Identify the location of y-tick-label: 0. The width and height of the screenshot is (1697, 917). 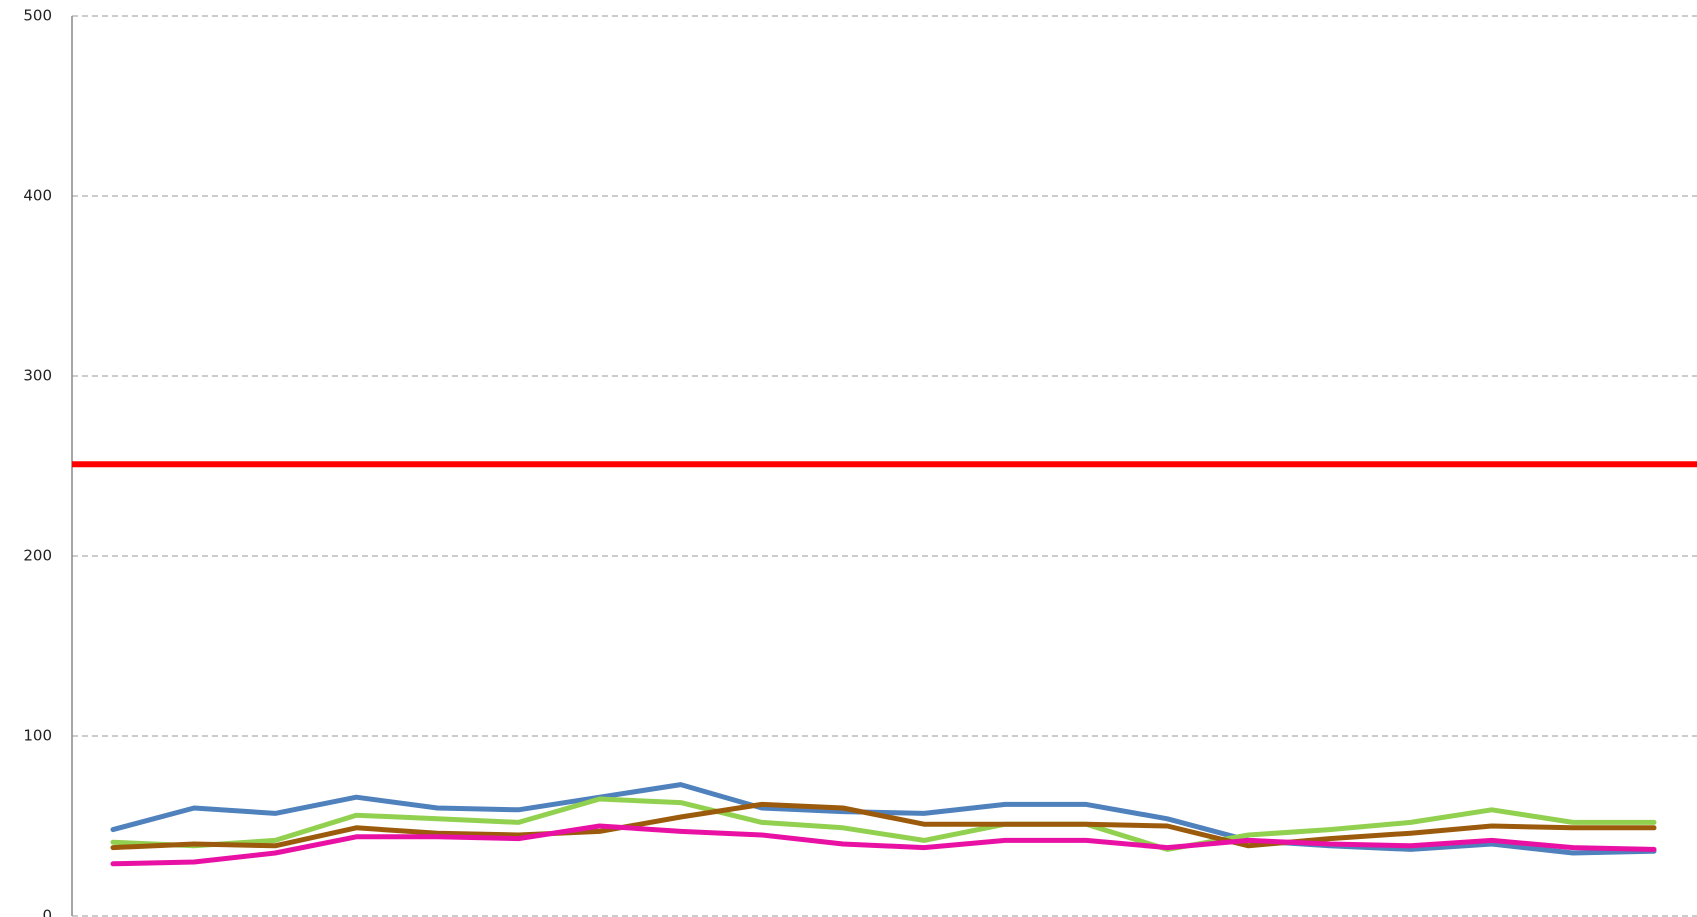
(47, 912).